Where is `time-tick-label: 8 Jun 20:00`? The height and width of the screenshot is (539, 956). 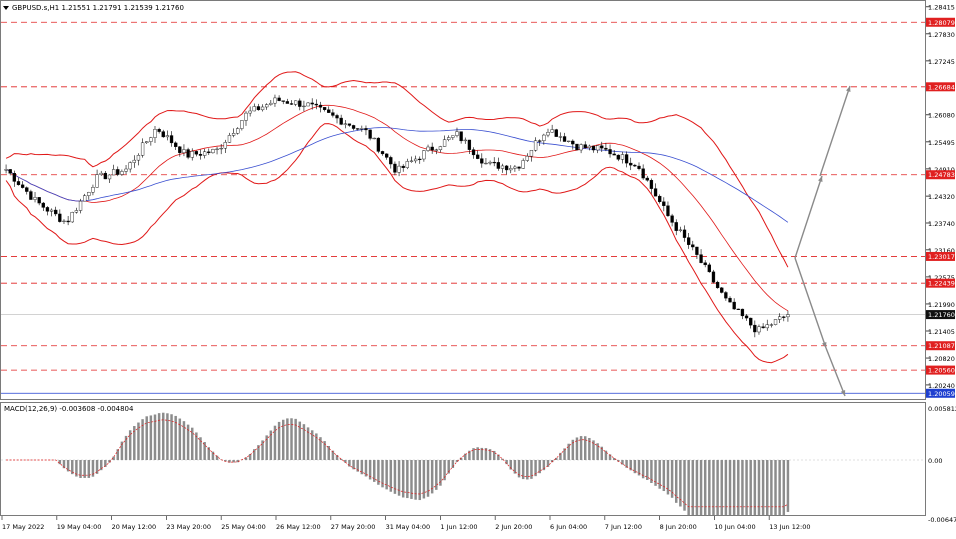
time-tick-label: 8 Jun 20:00 is located at coordinates (678, 527).